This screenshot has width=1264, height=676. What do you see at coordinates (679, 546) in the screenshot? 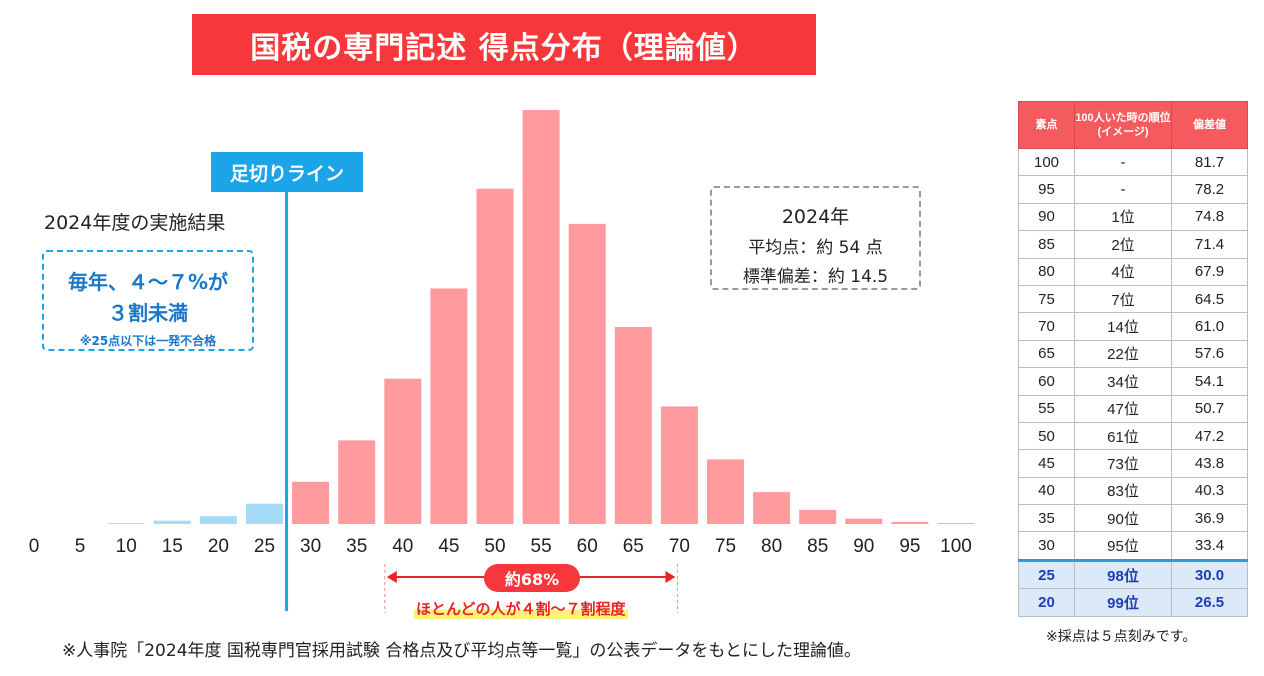
I see `x-tick-label: 70` at bounding box center [679, 546].